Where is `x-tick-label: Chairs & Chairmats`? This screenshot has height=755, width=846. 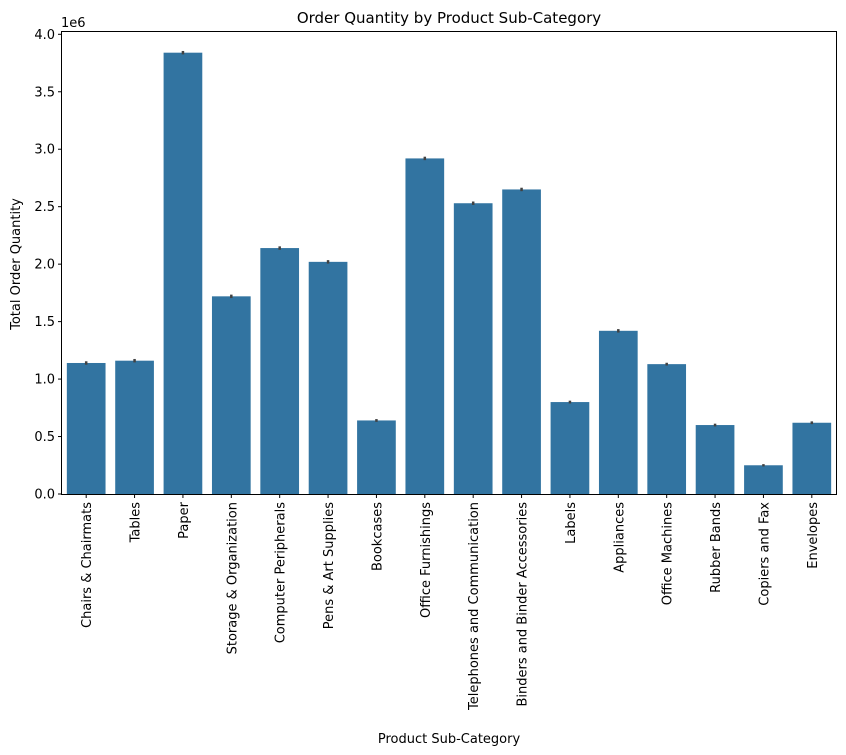
x-tick-label: Chairs & Chairmats is located at coordinates (87, 565).